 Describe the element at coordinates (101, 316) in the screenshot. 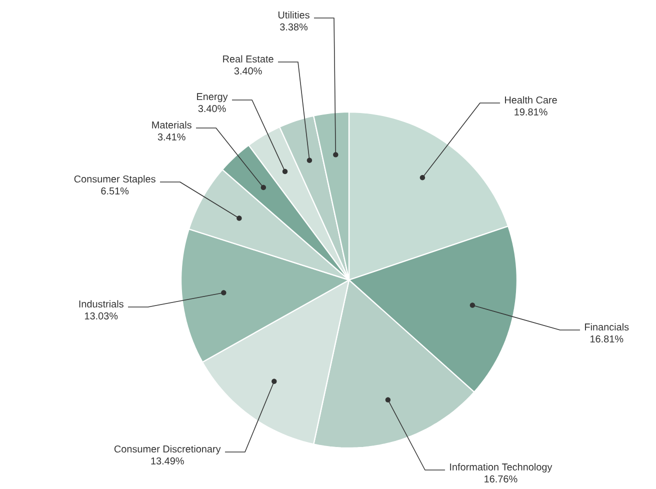

I see `data-label: 13.03%` at that location.